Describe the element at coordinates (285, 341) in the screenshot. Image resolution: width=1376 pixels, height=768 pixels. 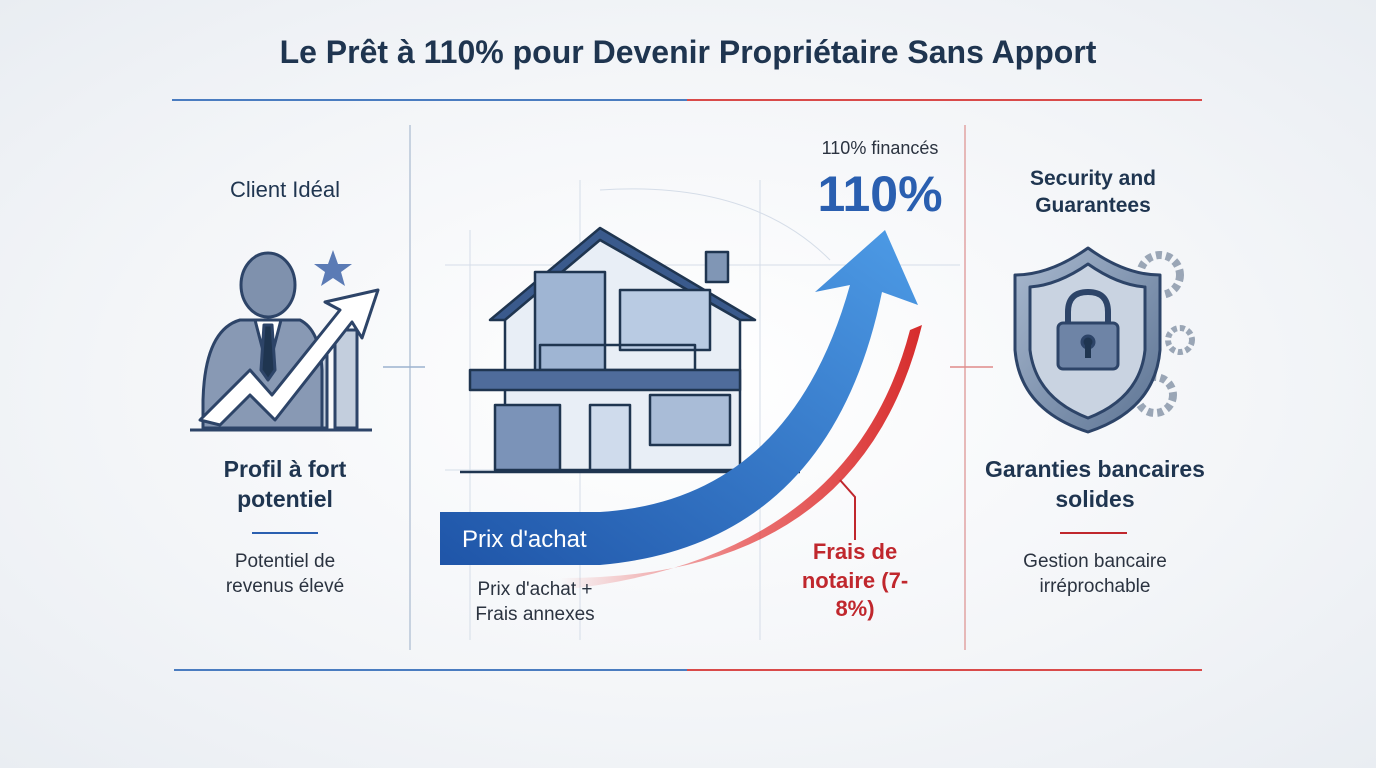
I see `client-icon` at that location.